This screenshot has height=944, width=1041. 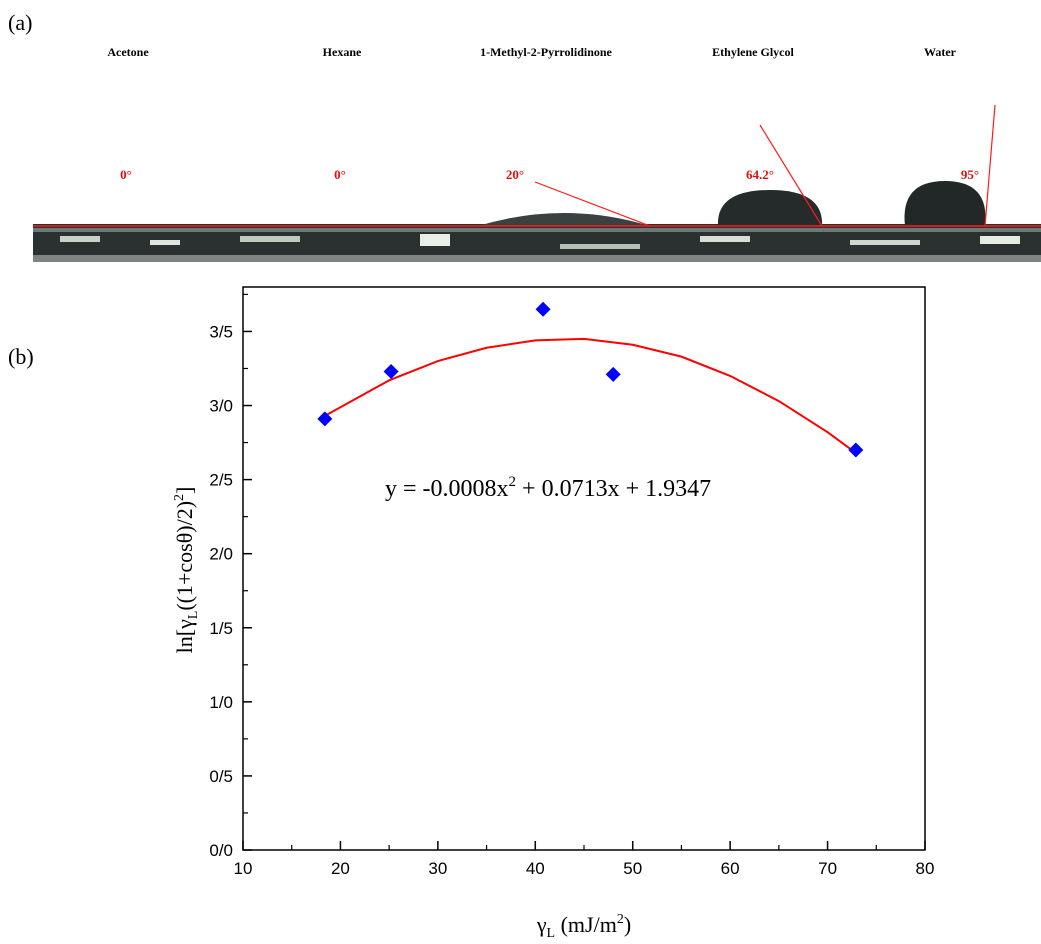 What do you see at coordinates (243, 868) in the screenshot?
I see `x-tick-label: 10` at bounding box center [243, 868].